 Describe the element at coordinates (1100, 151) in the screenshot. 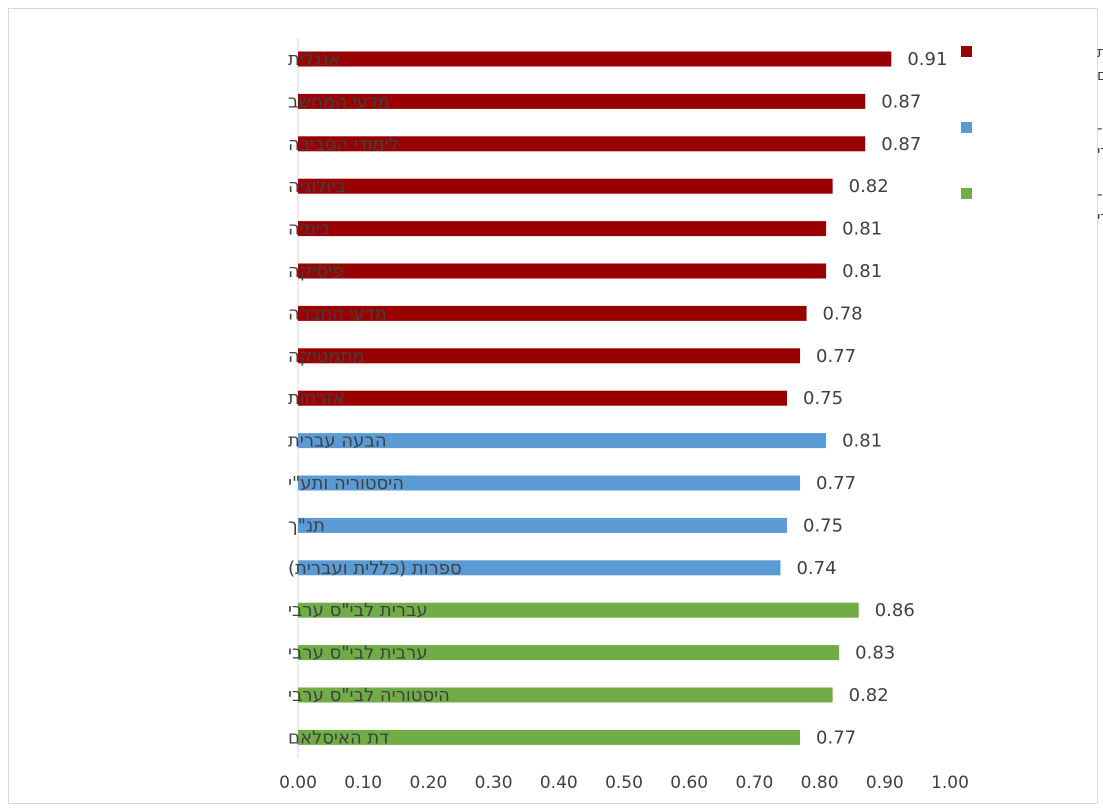

I see `legend-label: שפה יהודי` at that location.